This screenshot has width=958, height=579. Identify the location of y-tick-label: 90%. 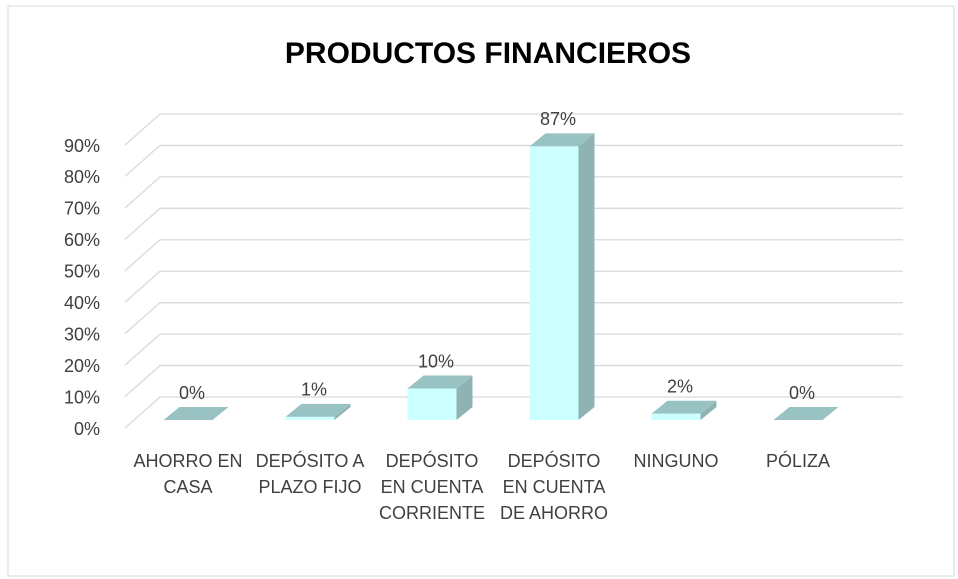
(82, 146).